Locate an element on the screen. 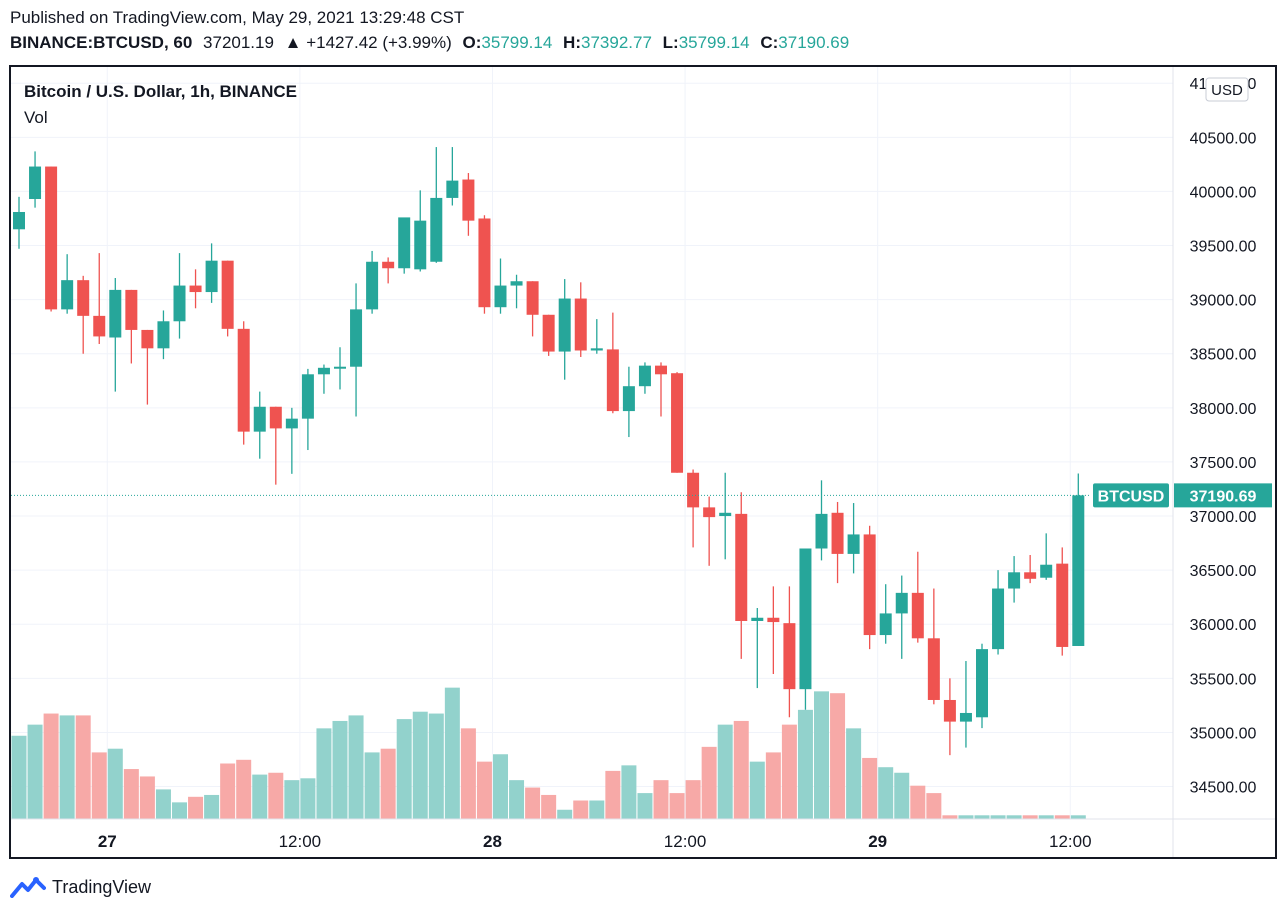 The width and height of the screenshot is (1288, 916). y-tick-label: 39000.00 is located at coordinates (1223, 301).